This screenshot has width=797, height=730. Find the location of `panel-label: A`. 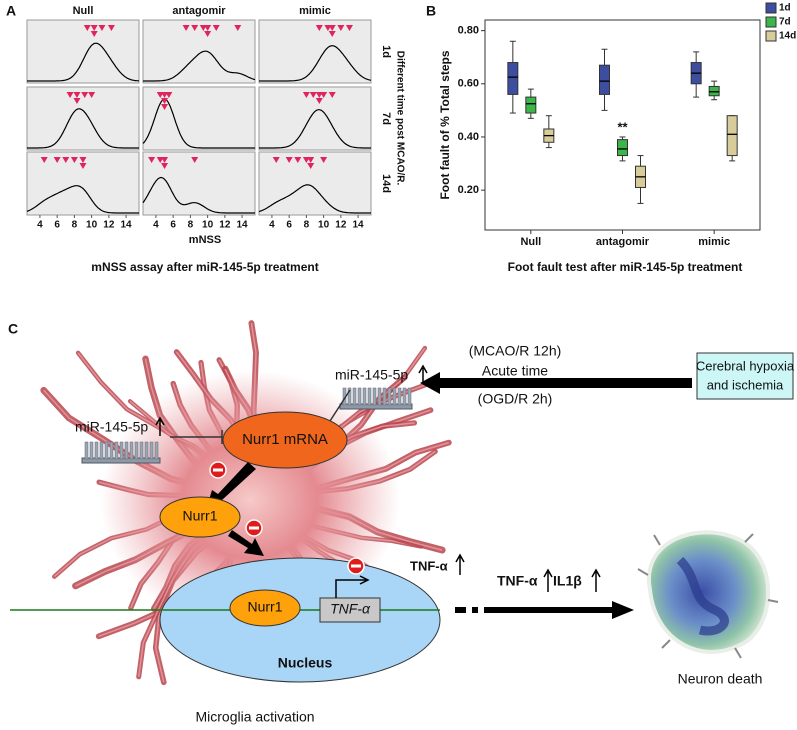

panel-label: A is located at coordinates (11, 11).